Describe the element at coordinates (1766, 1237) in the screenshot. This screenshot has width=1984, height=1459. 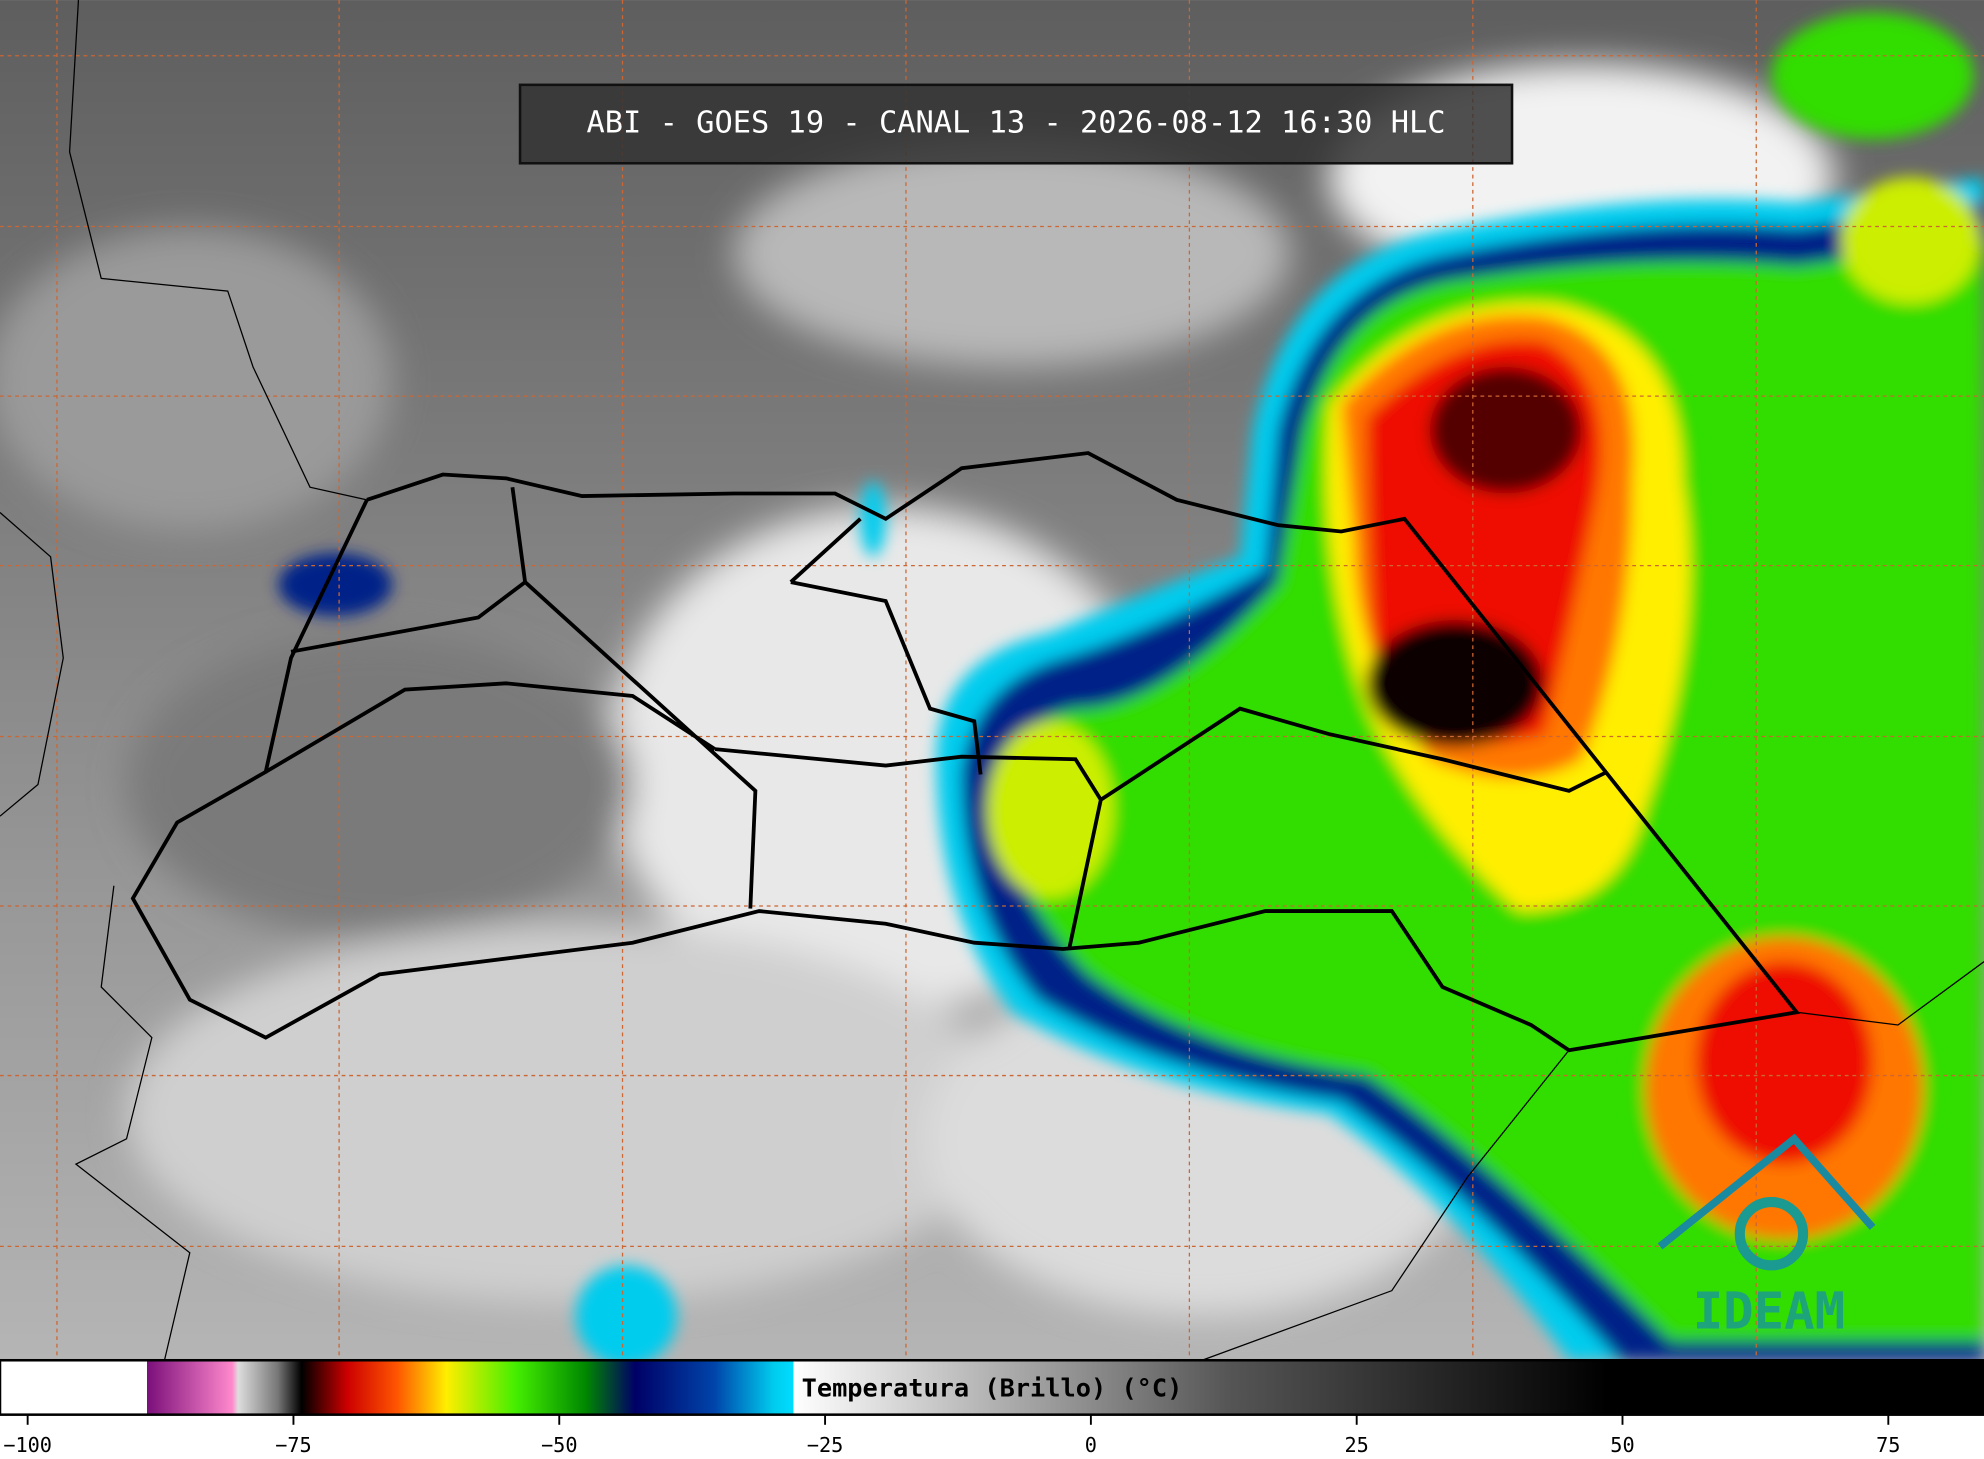
I see `logo: IDEAM` at that location.